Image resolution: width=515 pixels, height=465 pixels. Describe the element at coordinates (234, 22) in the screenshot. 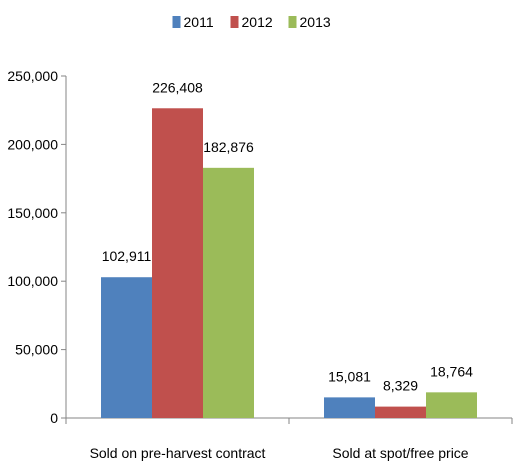

I see `legend-swatch-2012` at that location.